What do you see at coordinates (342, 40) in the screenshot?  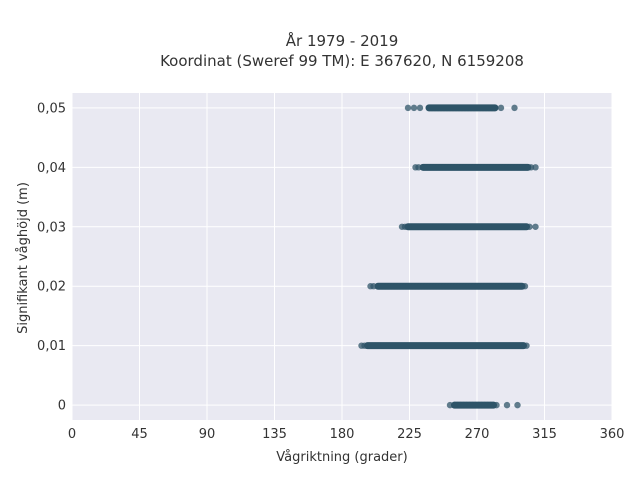 I see `chart-title-line-1: År 1979 - 2019` at bounding box center [342, 40].